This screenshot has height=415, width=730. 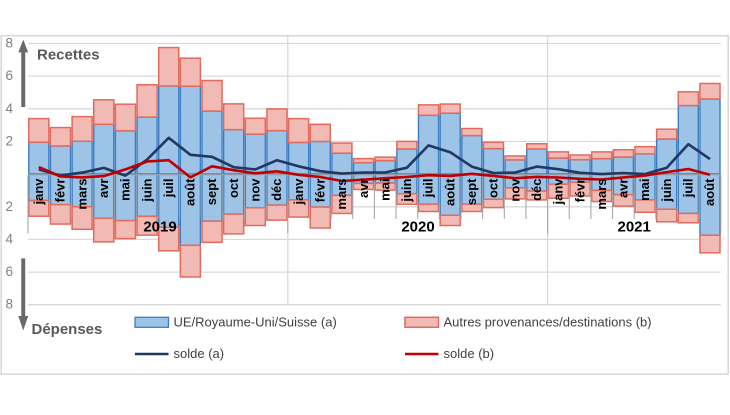 I want to click on svg-text:Autres provenances/destination: Autres provenances/destinations (b), so click(x=548, y=322).